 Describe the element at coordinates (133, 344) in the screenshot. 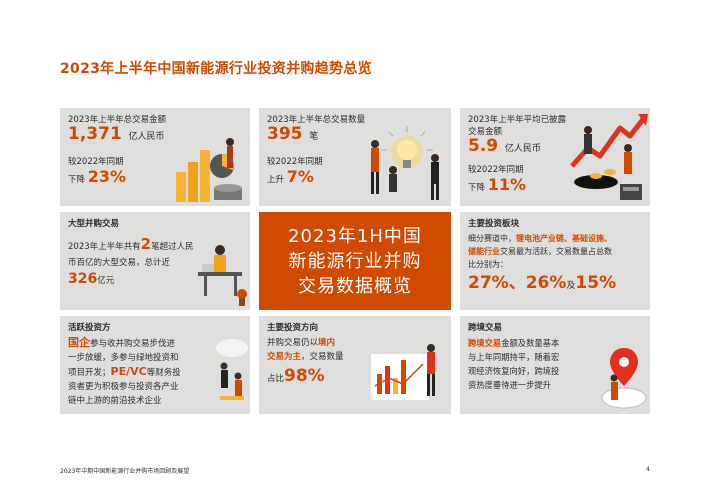

I see `investors-text: 参与收并购交易步伐进` at that location.